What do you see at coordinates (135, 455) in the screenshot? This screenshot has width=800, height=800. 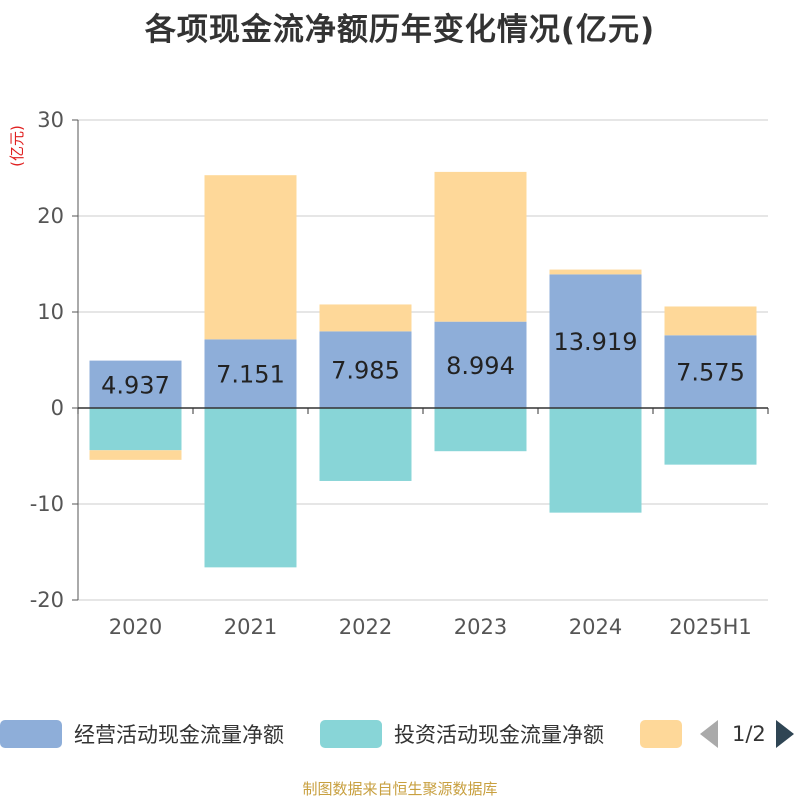 I see `bar-financing-2020` at bounding box center [135, 455].